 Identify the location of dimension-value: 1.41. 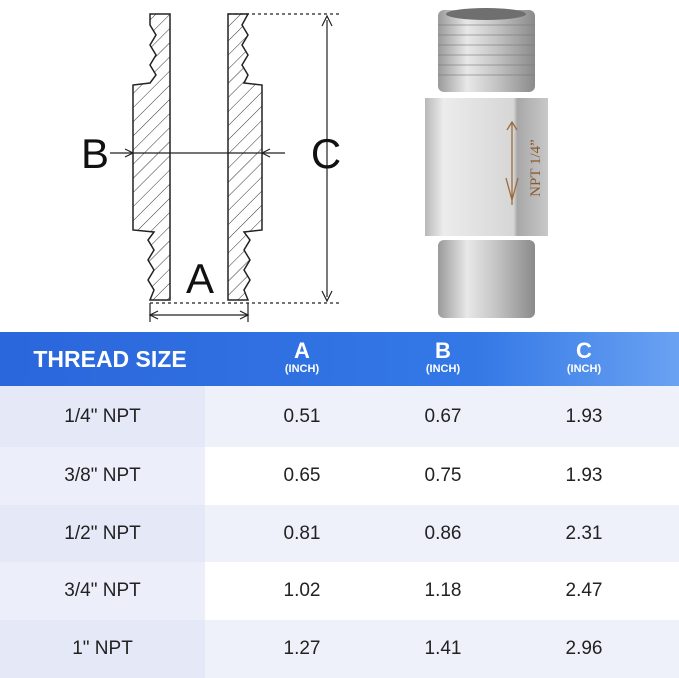
(443, 648).